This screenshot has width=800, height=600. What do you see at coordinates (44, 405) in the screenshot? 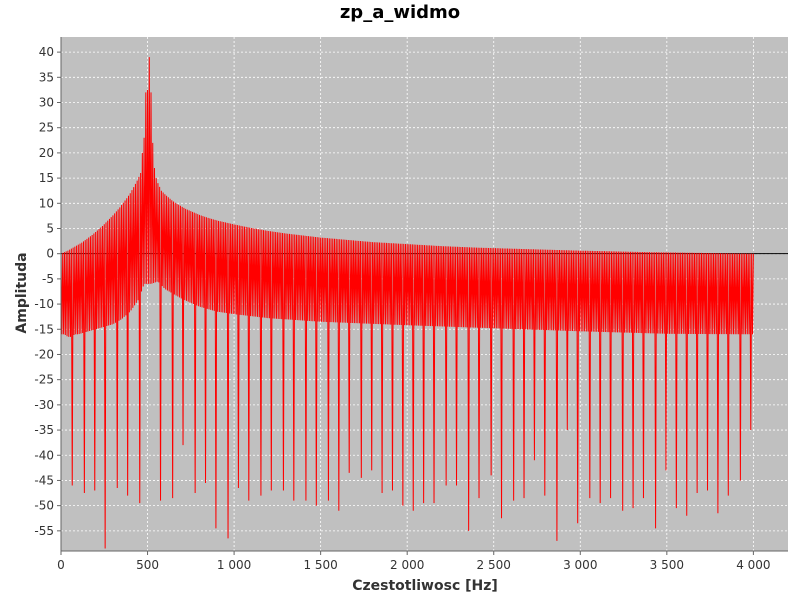
I see `y-tick-label: -30` at bounding box center [44, 405].